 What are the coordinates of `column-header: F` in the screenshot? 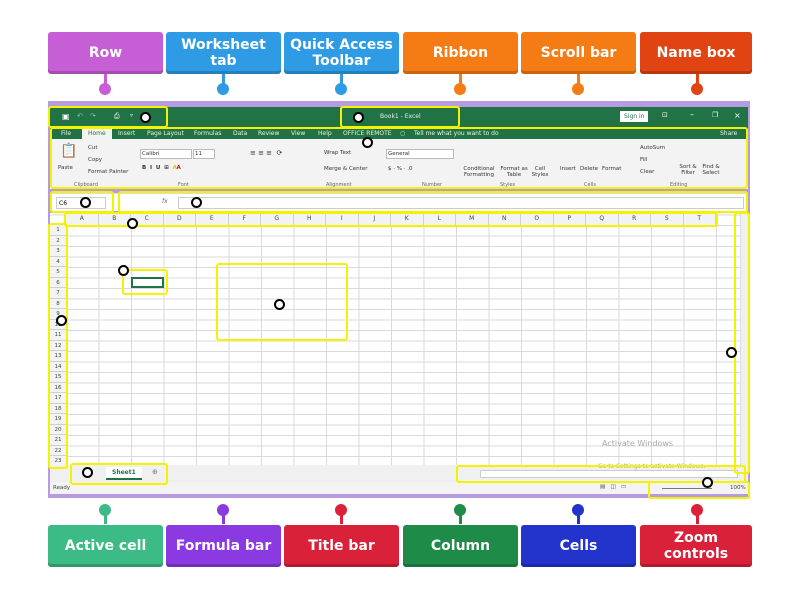 It's located at (244, 219).